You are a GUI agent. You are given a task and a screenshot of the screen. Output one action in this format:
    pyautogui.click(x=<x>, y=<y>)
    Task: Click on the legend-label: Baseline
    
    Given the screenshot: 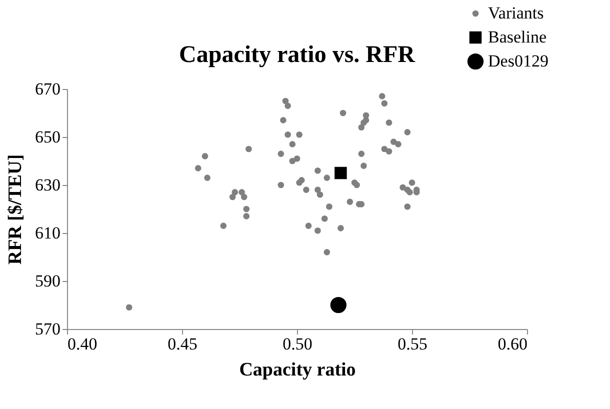 What is the action you would take?
    pyautogui.click(x=517, y=37)
    